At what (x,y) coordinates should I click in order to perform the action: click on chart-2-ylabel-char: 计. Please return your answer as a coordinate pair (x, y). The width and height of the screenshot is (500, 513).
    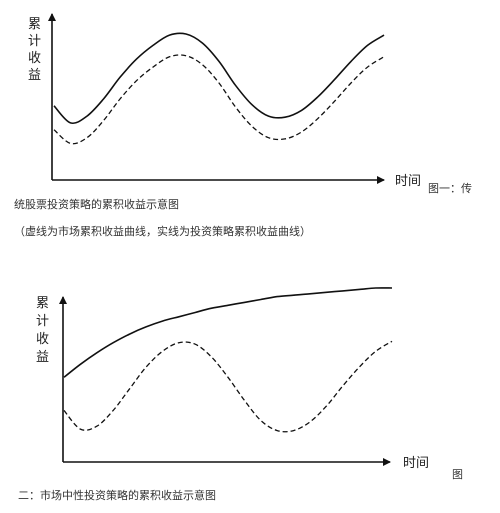
    Looking at the image, I should click on (42, 321).